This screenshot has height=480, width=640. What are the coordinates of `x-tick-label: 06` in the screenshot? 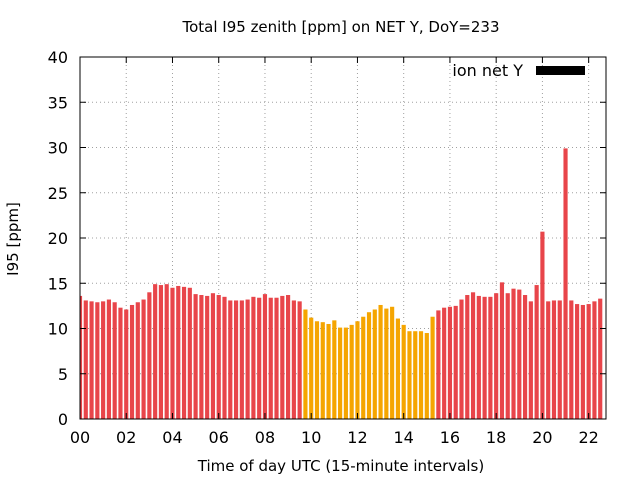 It's located at (219, 437).